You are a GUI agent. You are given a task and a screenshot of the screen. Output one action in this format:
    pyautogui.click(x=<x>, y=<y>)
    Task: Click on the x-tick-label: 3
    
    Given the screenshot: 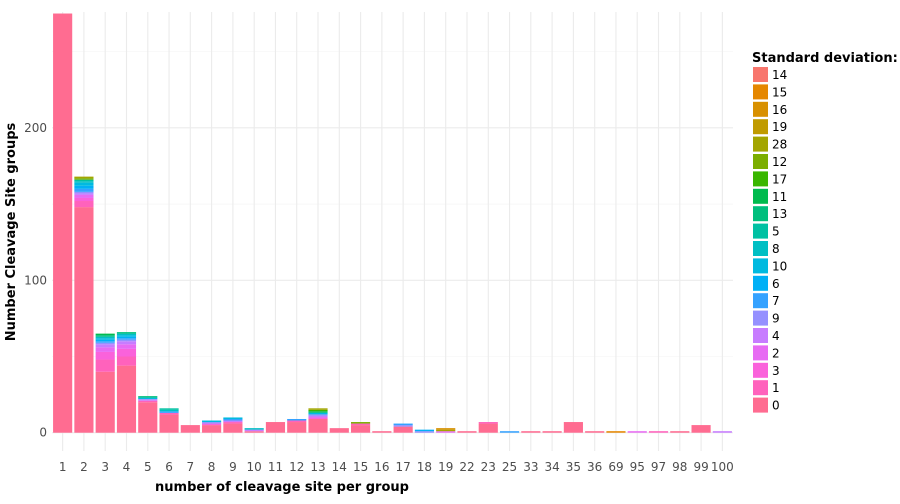 What is the action you would take?
    pyautogui.click(x=105, y=467)
    